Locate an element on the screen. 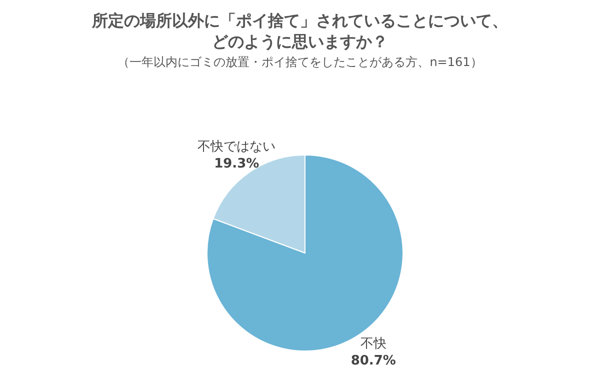 This screenshot has height=385, width=600. chart-subtitle: （一年以内にゴミの放置・ポイ捨てをしたことがある方、n=161） is located at coordinates (300, 62).